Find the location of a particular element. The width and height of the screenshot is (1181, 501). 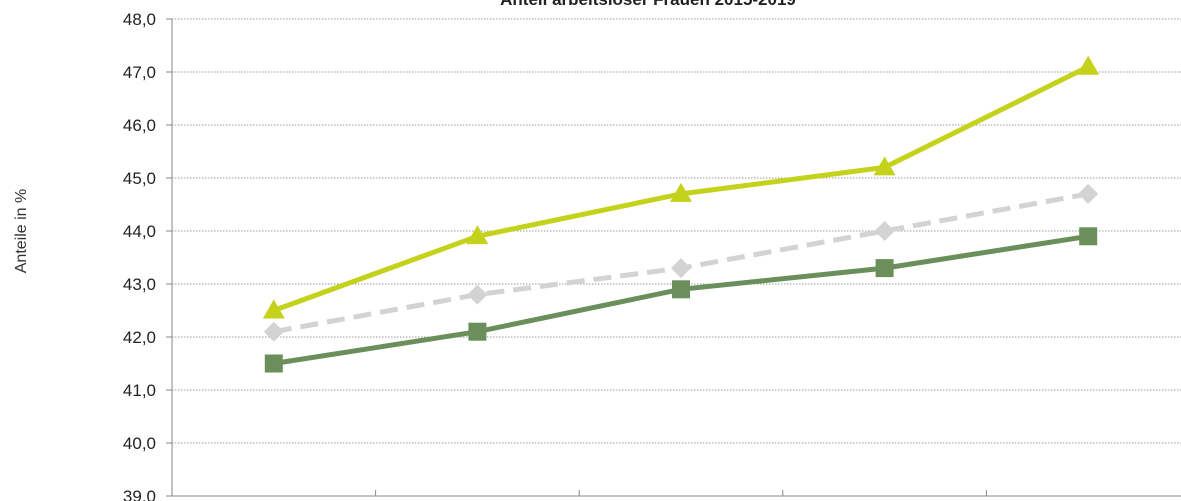

chart-title: Anteil arbeitsloser Frauen 2015-2019 is located at coordinates (648, 4).